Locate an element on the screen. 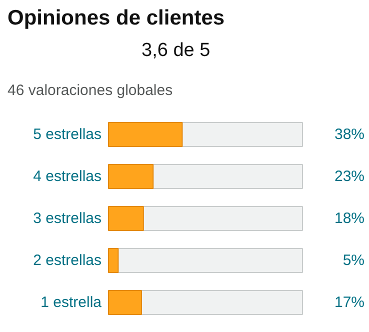  chart-title: Opiniones de clientes is located at coordinates (116, 18).